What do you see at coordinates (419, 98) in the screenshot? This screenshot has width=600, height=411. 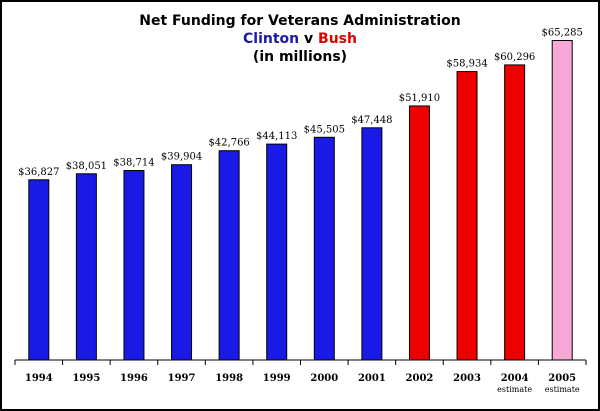 I see `data-label-2002: $51,910` at bounding box center [419, 98].